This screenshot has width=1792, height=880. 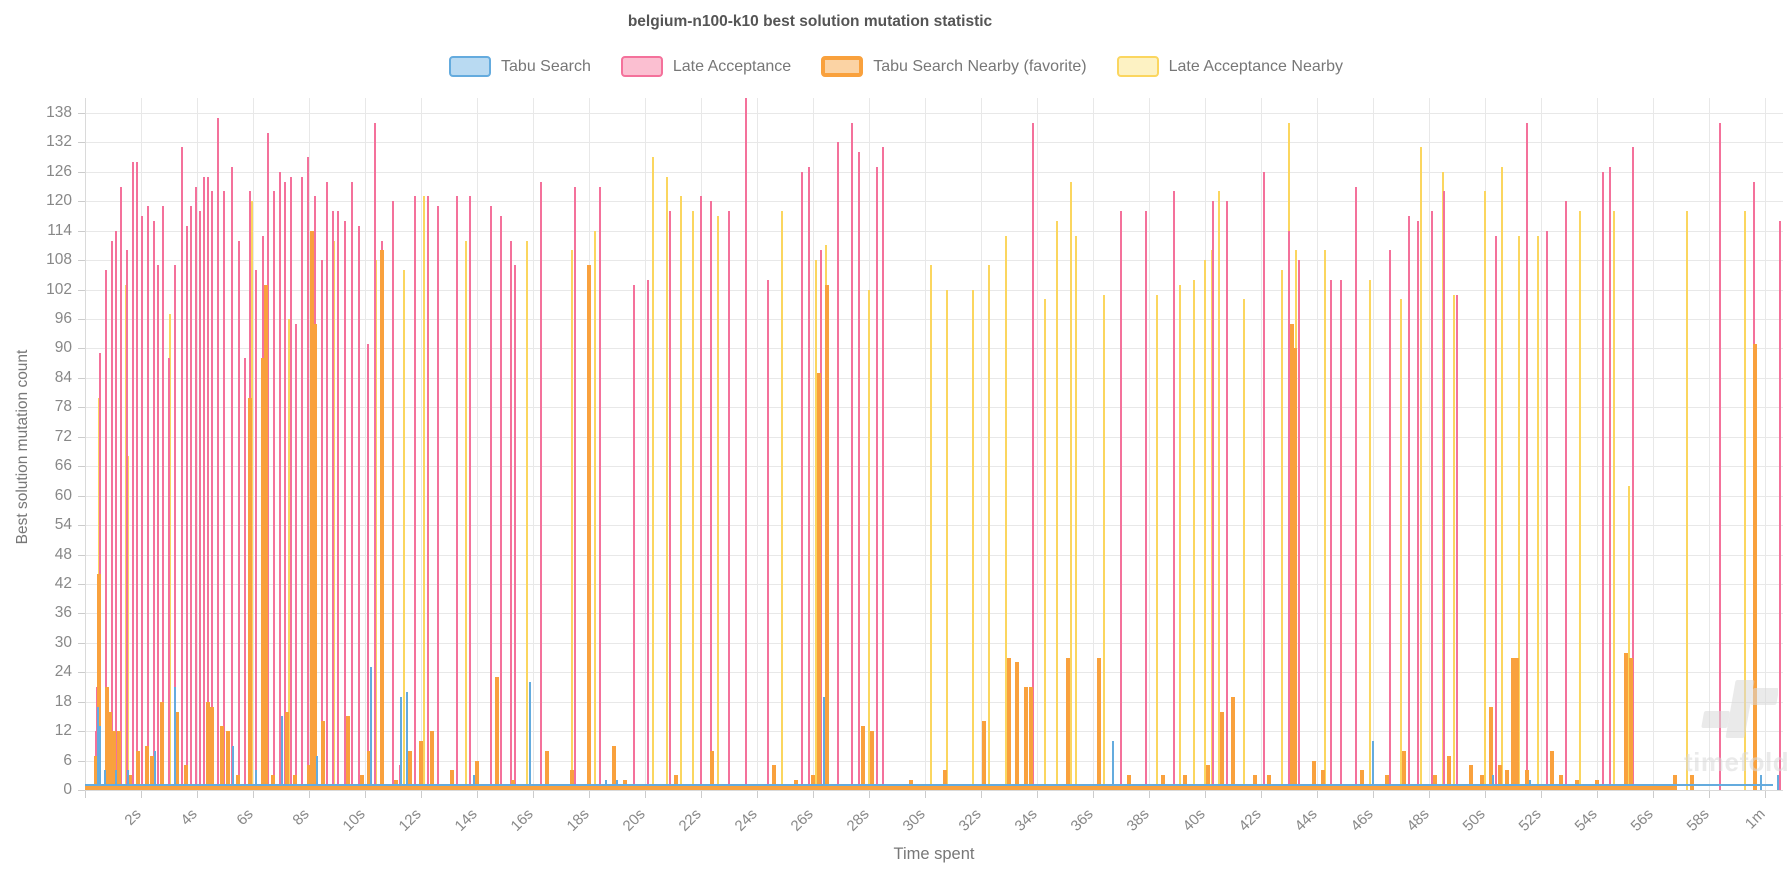 I want to click on y-tick-label: 36, so click(x=63, y=613).